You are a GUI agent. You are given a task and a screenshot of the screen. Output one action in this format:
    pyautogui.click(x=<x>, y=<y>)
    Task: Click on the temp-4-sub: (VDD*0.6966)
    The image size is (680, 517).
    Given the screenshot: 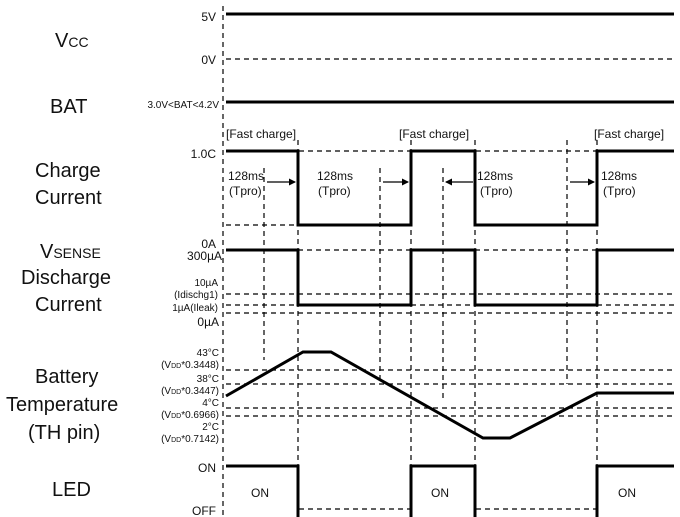 What is the action you would take?
    pyautogui.click(x=190, y=415)
    